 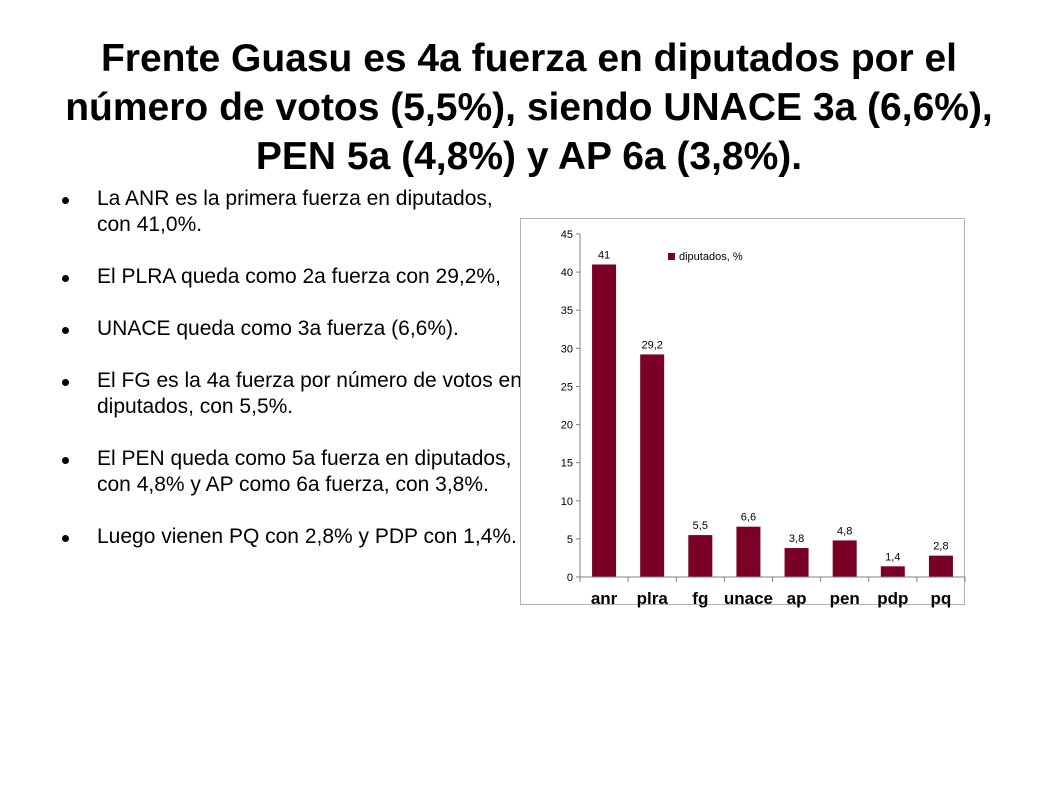 I want to click on y-tick-label: 0, so click(x=570, y=578).